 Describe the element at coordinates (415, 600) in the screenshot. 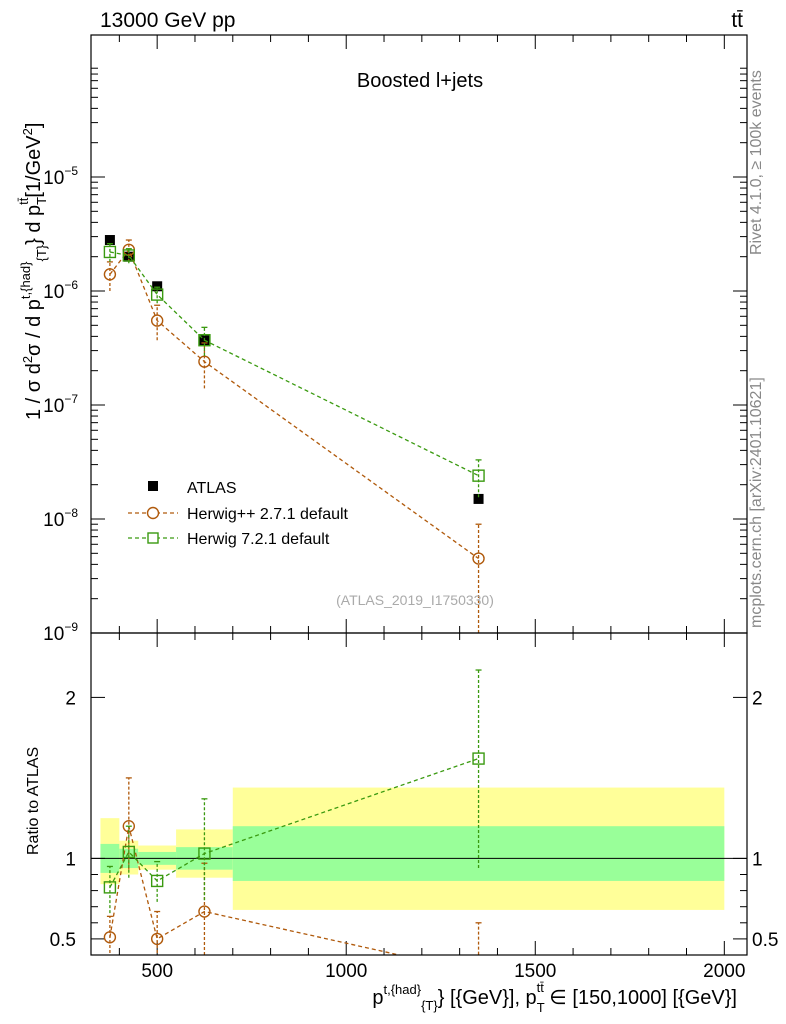

I see `analysis-label: (ATLAS_2019_I1750330)` at that location.